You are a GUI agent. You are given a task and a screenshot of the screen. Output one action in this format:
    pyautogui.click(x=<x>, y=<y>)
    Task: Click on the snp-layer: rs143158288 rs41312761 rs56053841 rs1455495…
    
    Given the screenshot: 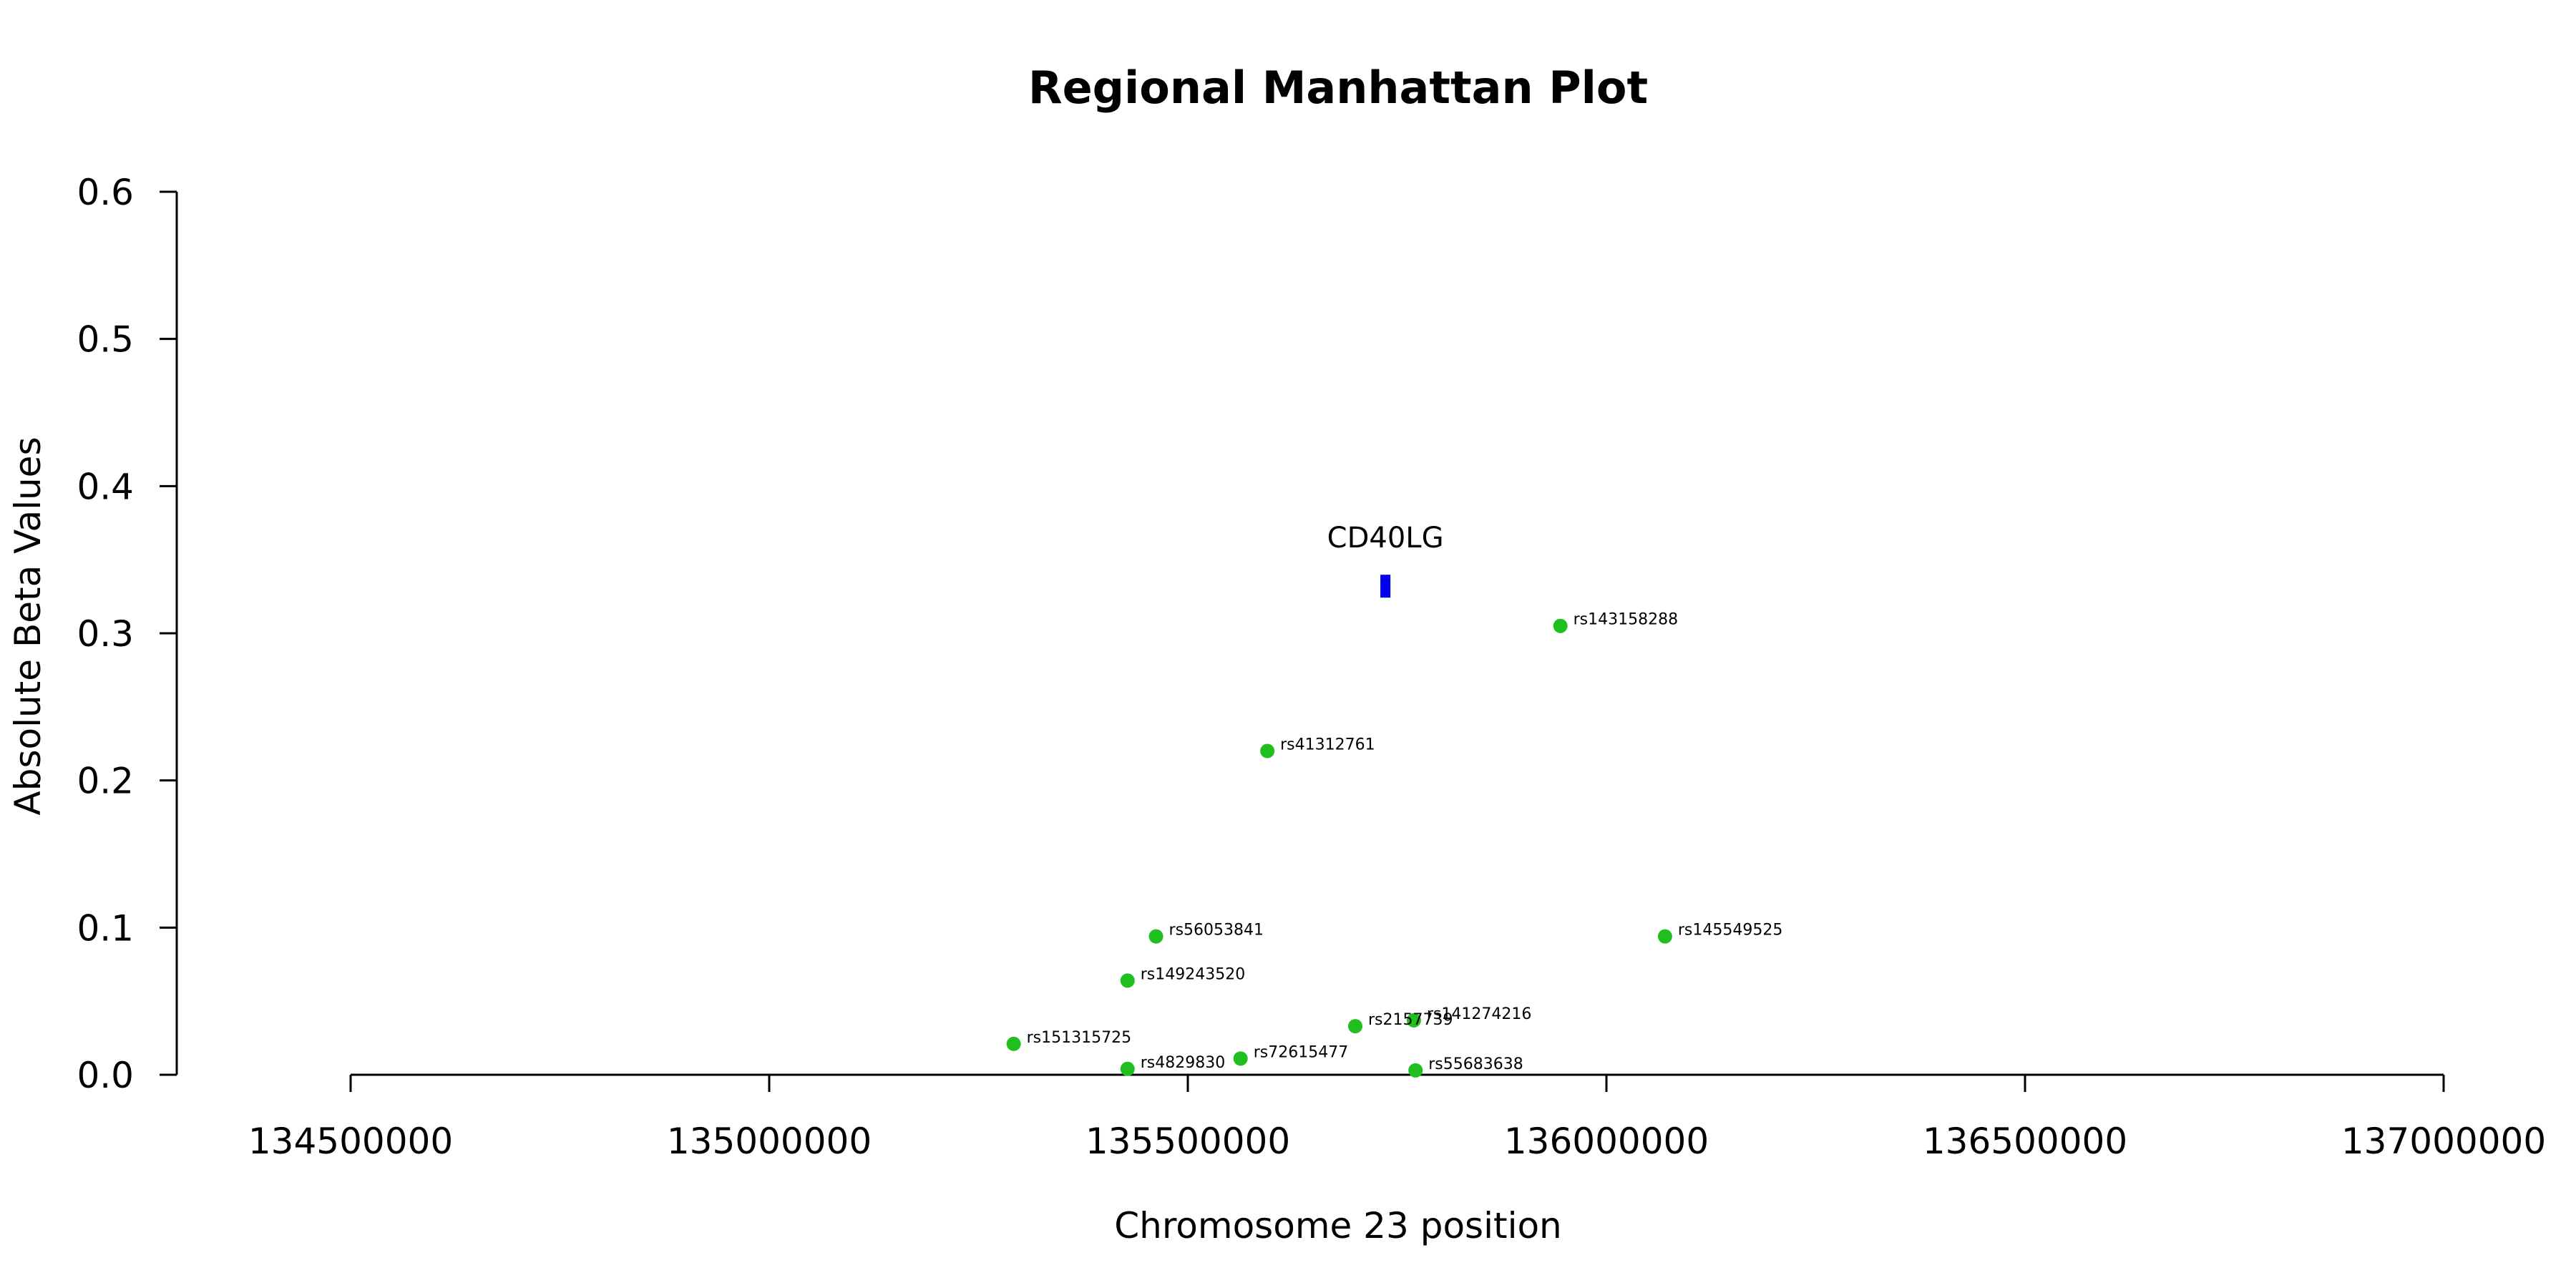 What is the action you would take?
    pyautogui.click(x=1394, y=844)
    